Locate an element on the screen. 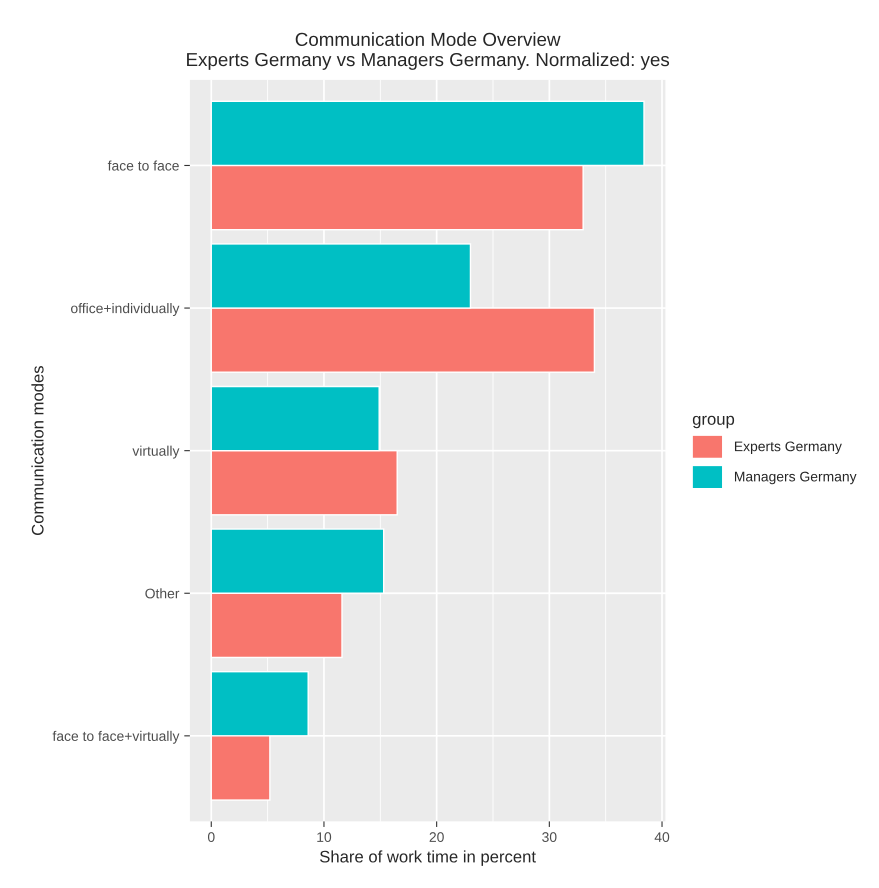 This screenshot has width=879, height=888. x-tick-label: 20 is located at coordinates (437, 837).